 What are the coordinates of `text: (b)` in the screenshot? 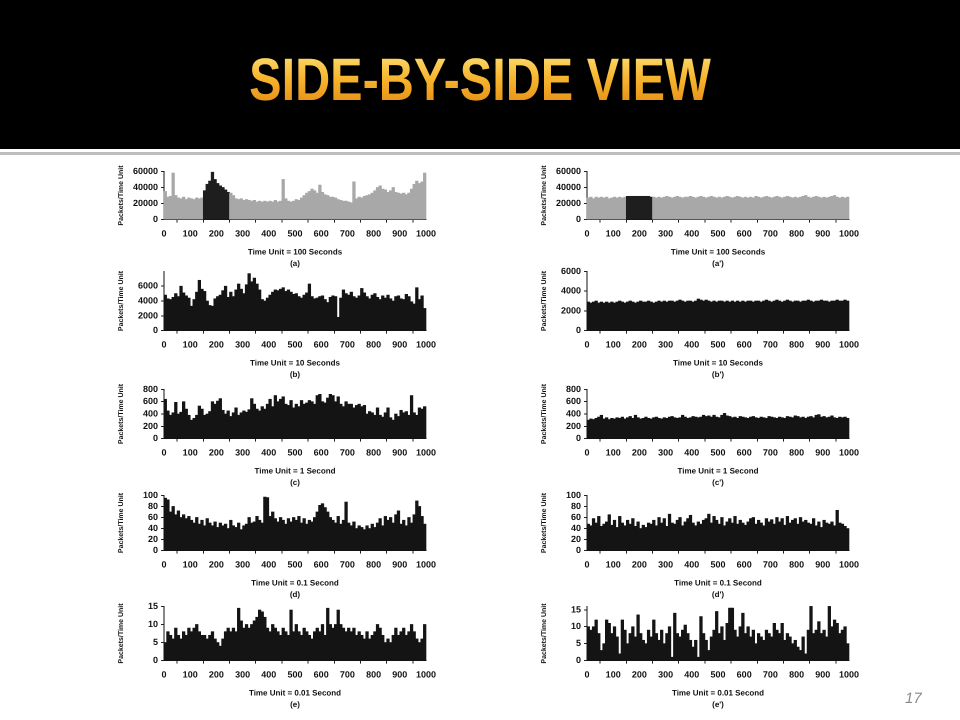 It's located at (295, 375).